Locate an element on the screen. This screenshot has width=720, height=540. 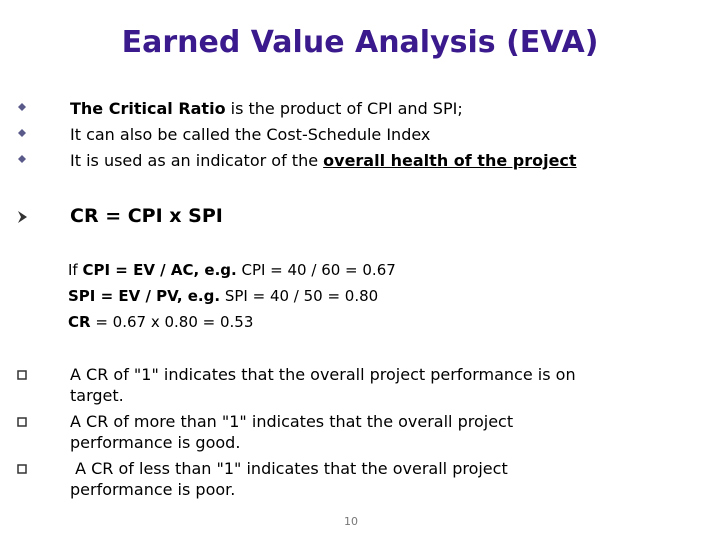
formula: CR = CPI x SPI is located at coordinates (146, 216).